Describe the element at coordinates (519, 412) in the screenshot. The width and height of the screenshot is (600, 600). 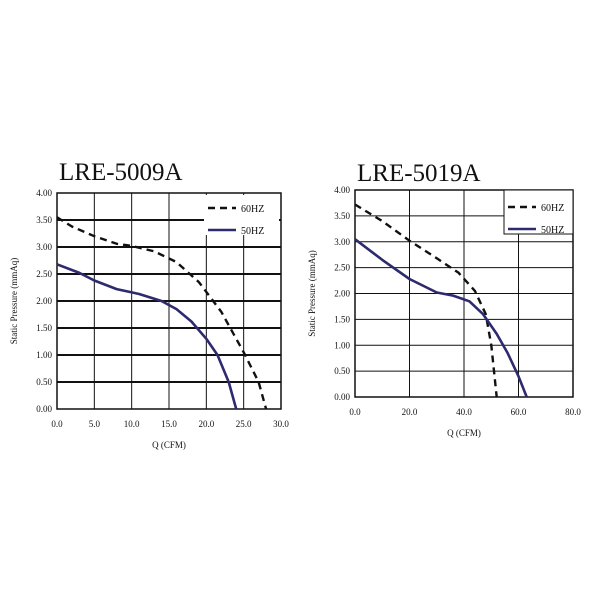
I see `x-tick-label: 60.0` at that location.